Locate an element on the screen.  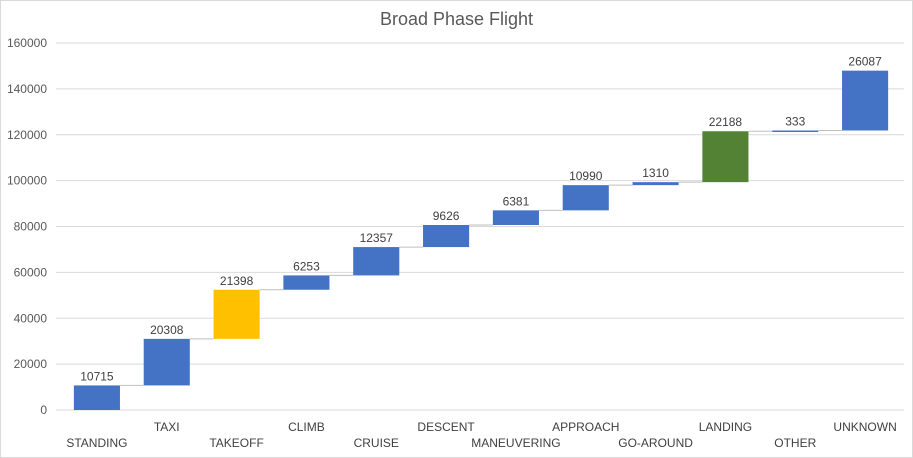
category-label: TAXI is located at coordinates (167, 427).